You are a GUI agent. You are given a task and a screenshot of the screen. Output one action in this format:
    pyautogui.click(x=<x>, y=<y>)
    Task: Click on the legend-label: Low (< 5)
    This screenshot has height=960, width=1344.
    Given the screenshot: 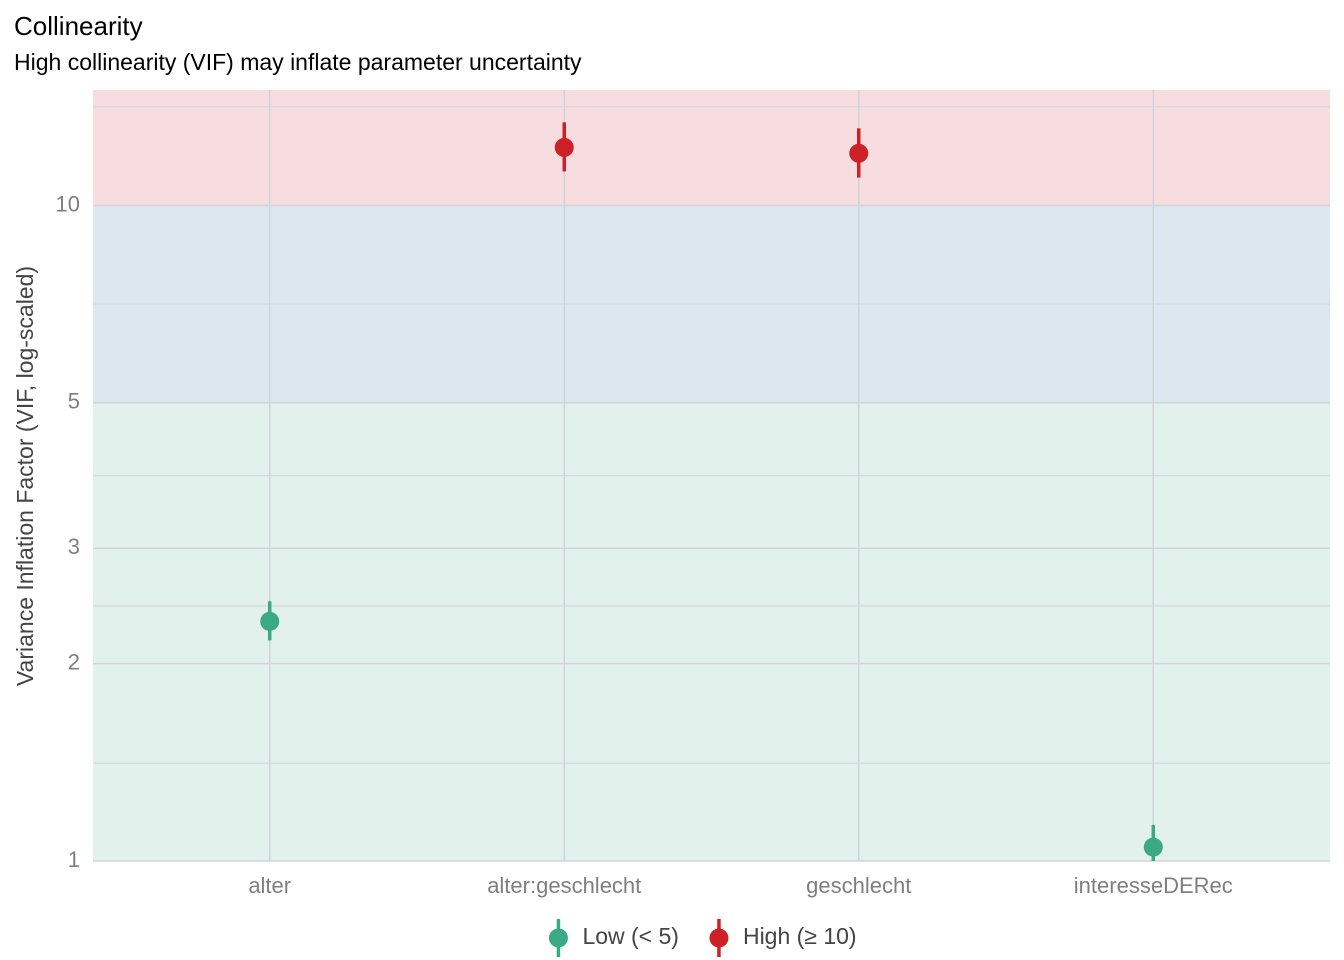 What is the action you would take?
    pyautogui.click(x=630, y=936)
    